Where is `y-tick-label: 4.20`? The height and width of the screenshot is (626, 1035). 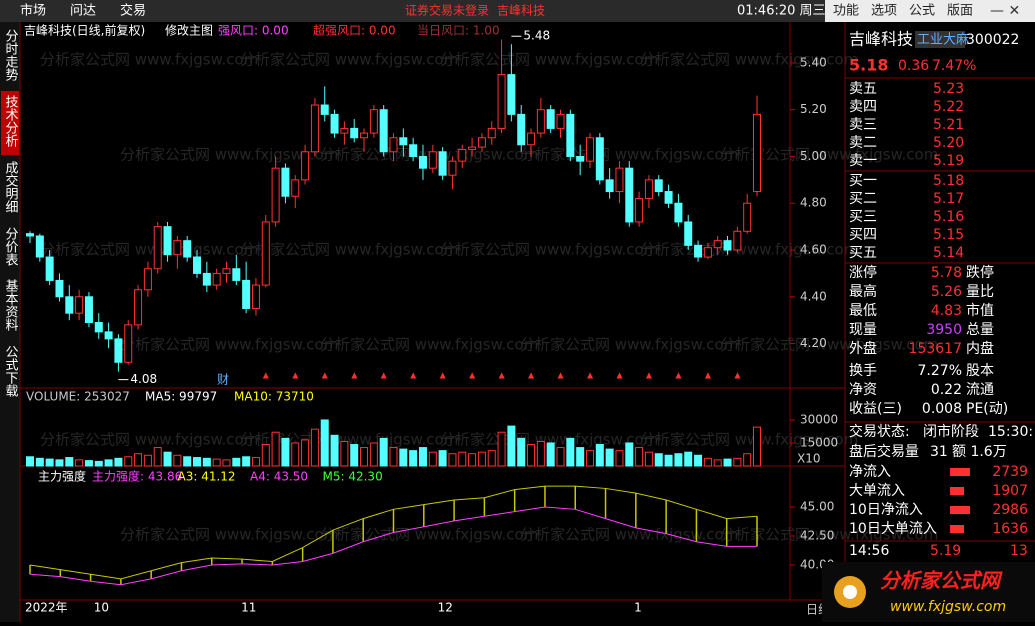 y-tick-label: 4.20 is located at coordinates (813, 343).